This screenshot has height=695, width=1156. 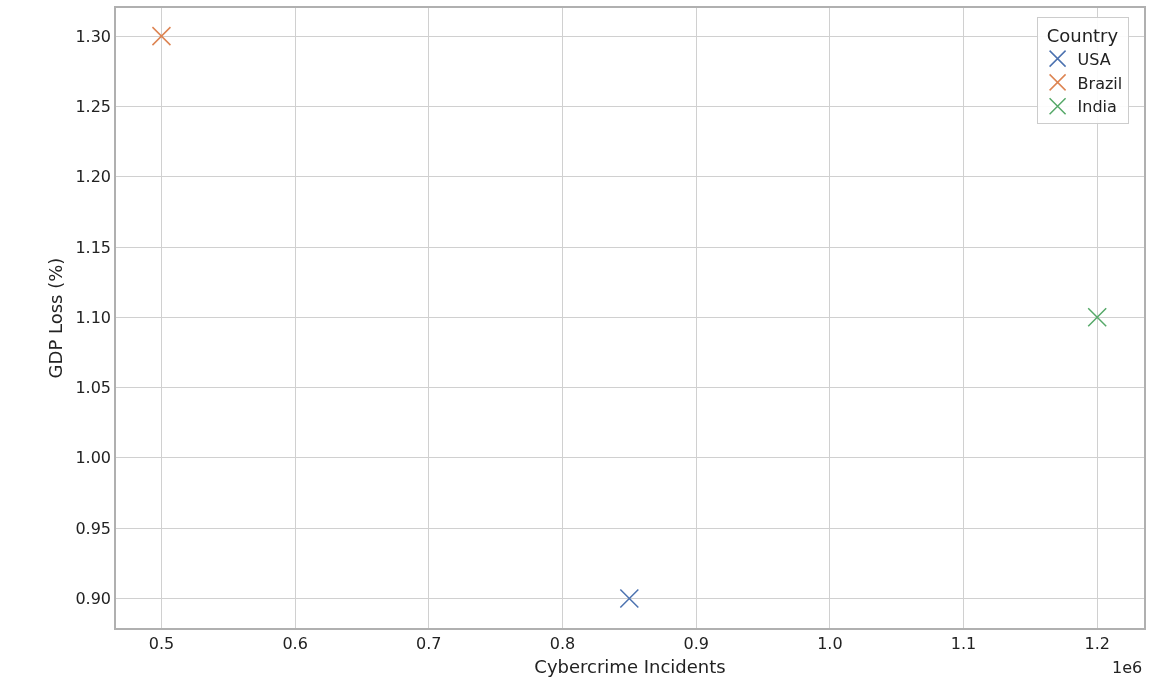 I want to click on y-tick-label: 1.30, so click(x=93, y=36).